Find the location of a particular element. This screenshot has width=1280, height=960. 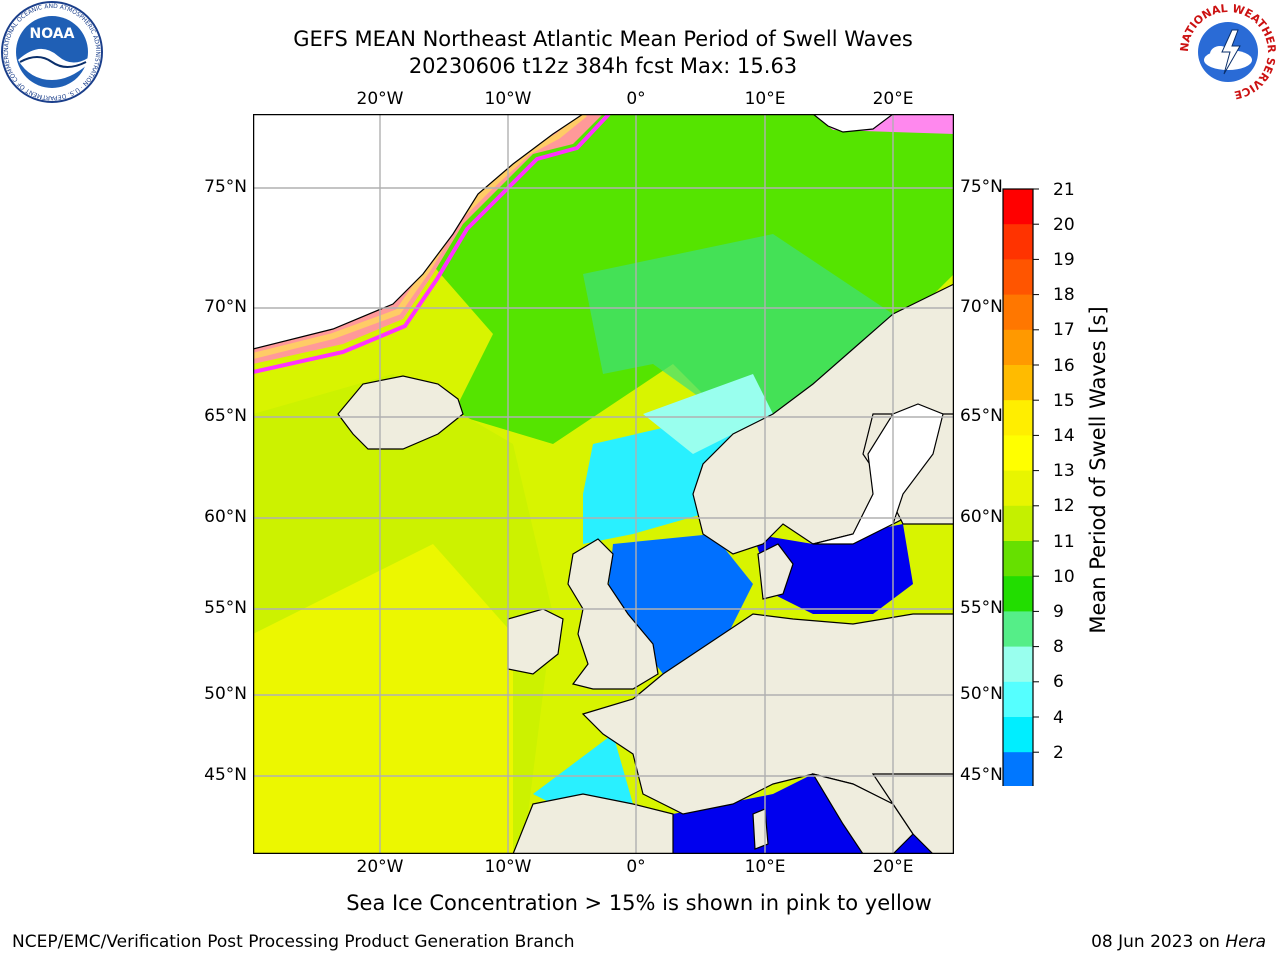

ocean-northsea-light is located at coordinates (708, 414).